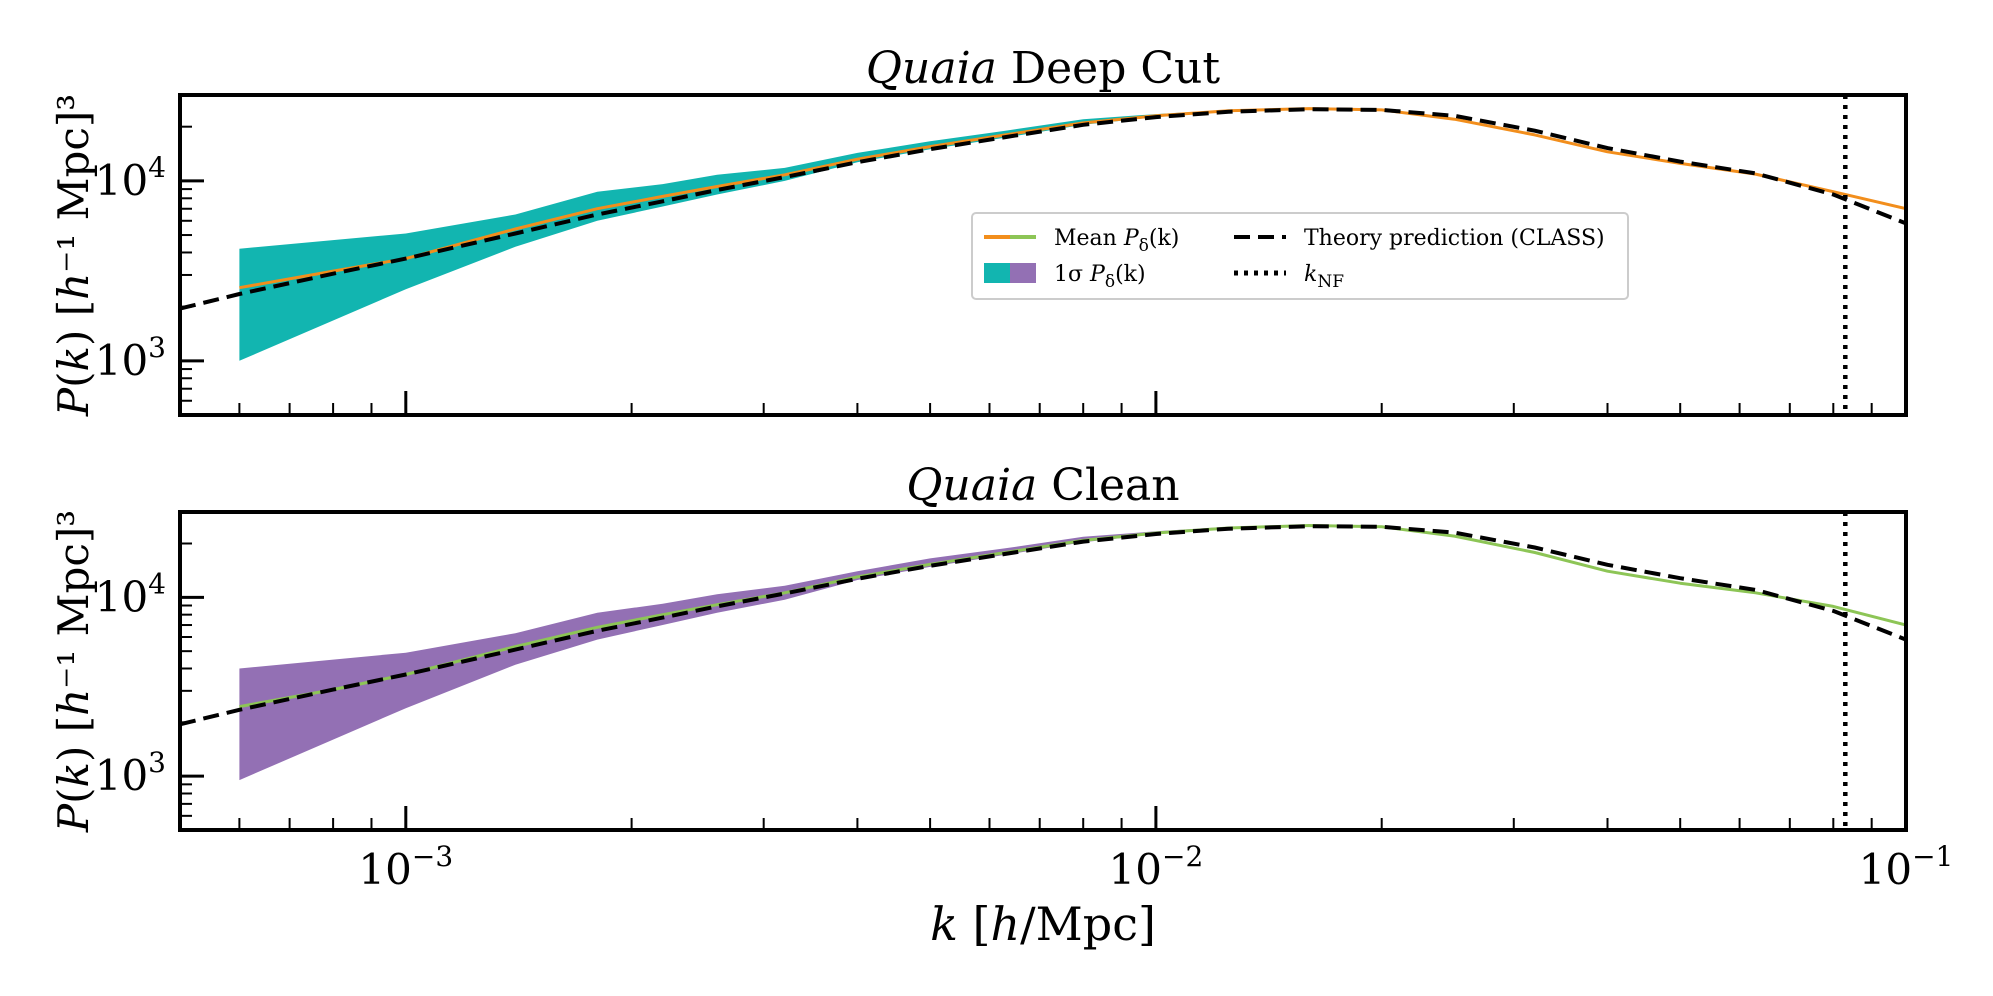 This screenshot has width=1993, height=996. Describe the element at coordinates (1043, 68) in the screenshot. I see `panel-title: Quaia Deep Cut` at that location.